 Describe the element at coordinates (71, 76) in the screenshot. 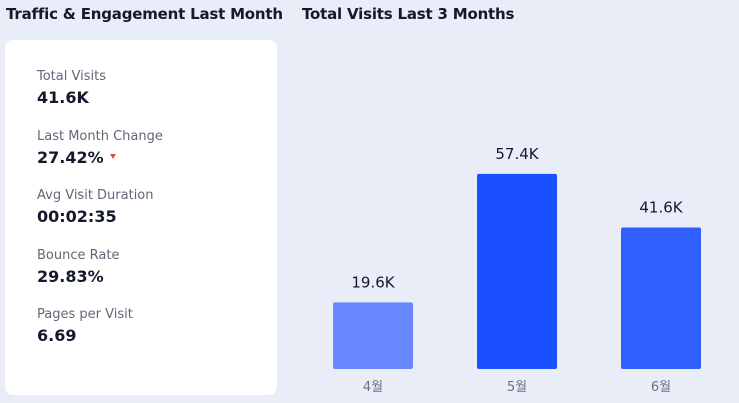

I see `stat-label: Total Visits` at that location.